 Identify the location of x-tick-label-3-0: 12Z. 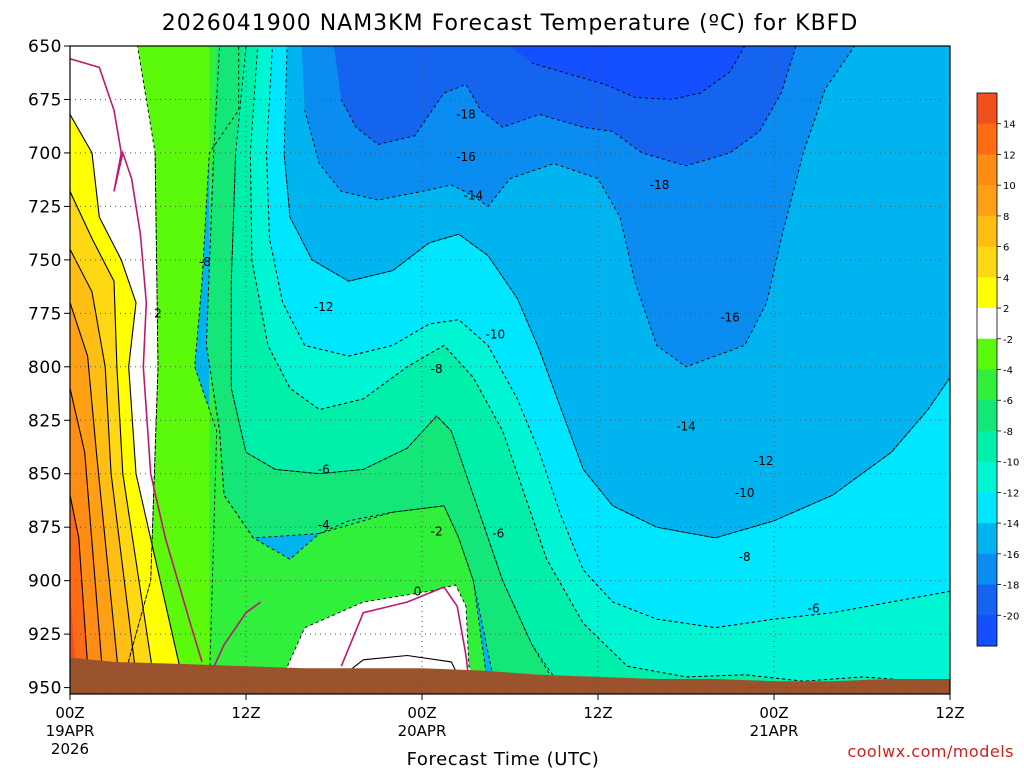
(597, 713).